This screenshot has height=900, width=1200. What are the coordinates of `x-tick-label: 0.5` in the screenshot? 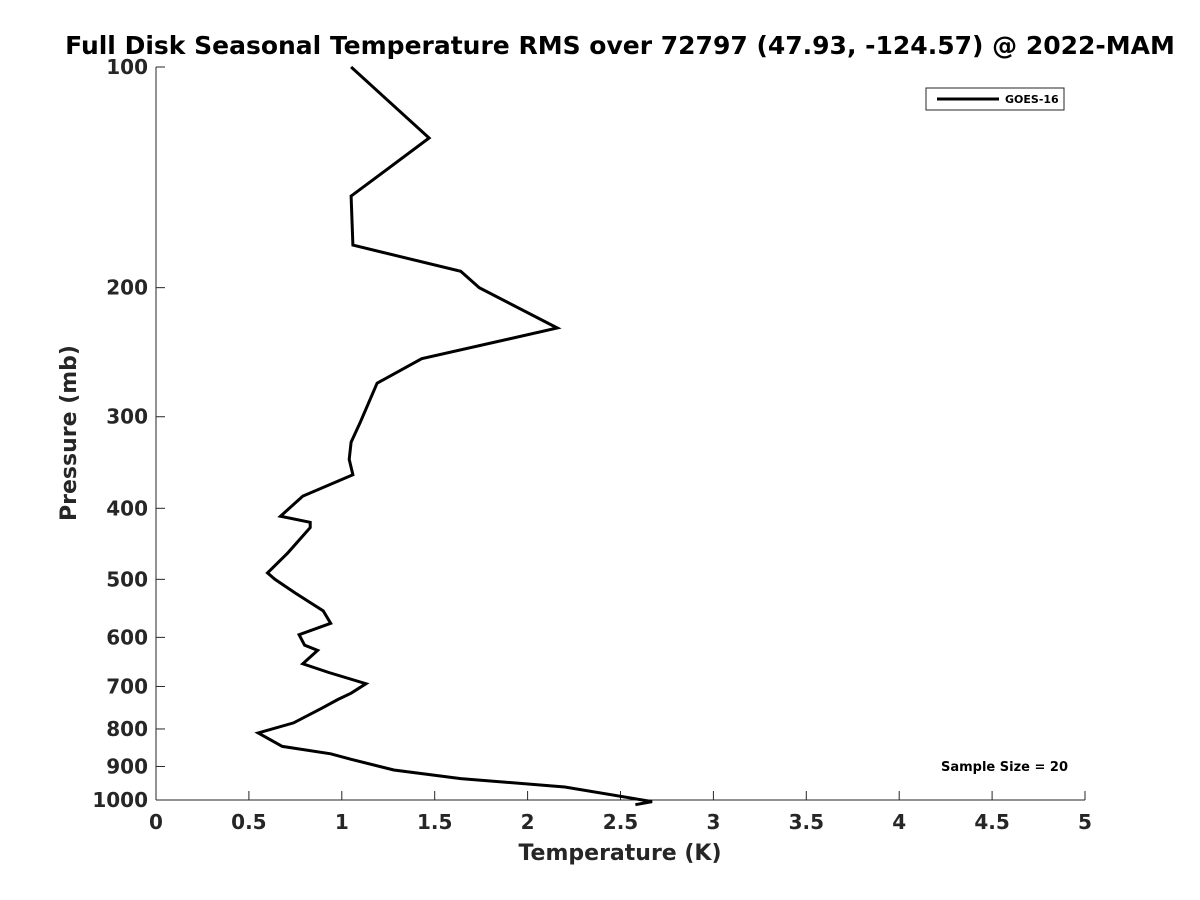 It's located at (248, 822).